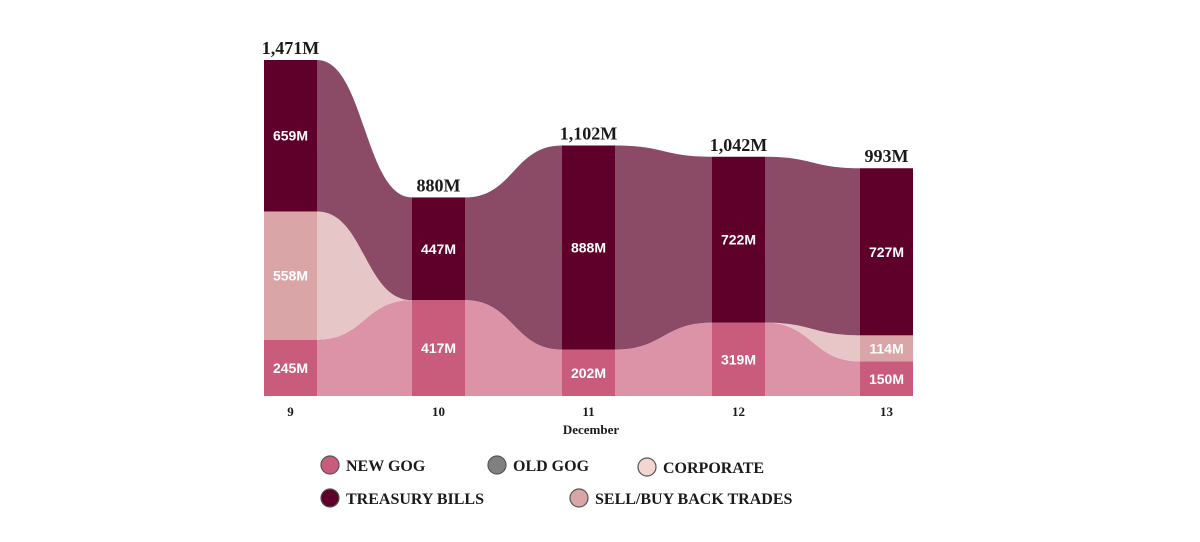  What do you see at coordinates (330, 498) in the screenshot?
I see `legend-swatch-treasury-bills` at bounding box center [330, 498].